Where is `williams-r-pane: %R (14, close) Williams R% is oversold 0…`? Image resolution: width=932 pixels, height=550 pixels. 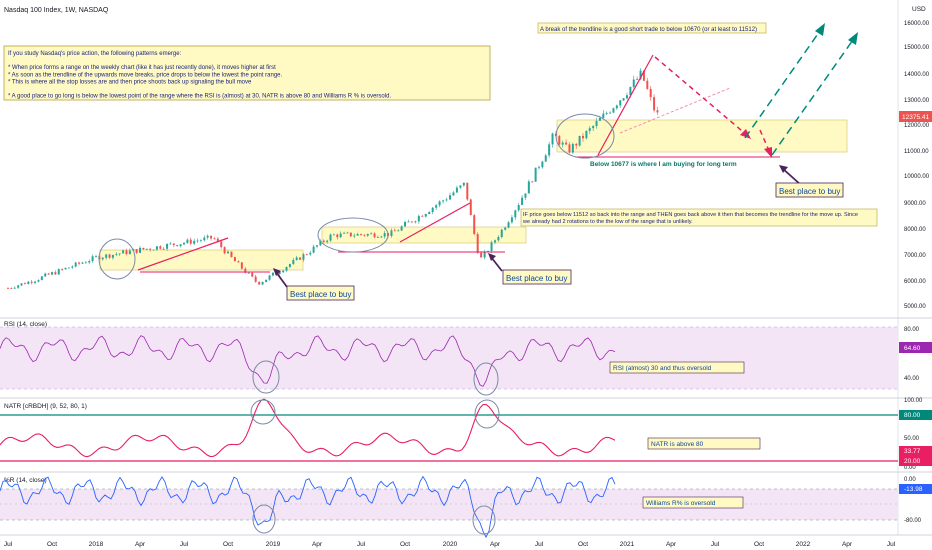
williams-r-pane: %R (14, close) Williams R% is oversold 0… is located at coordinates (466, 507).